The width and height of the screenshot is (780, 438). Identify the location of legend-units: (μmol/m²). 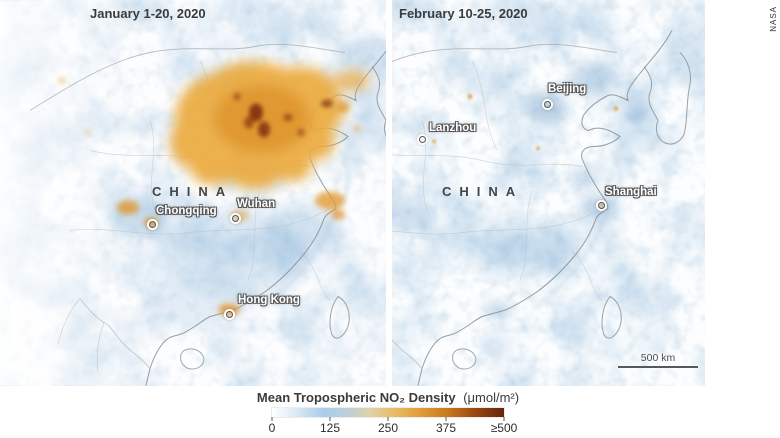
(491, 397).